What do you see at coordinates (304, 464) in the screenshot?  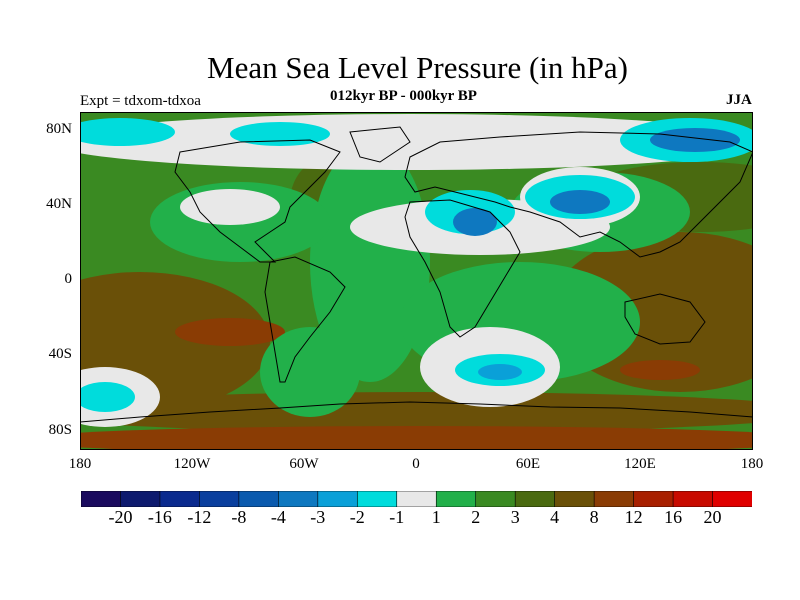 I see `lon-tick-60w: 60W` at bounding box center [304, 464].